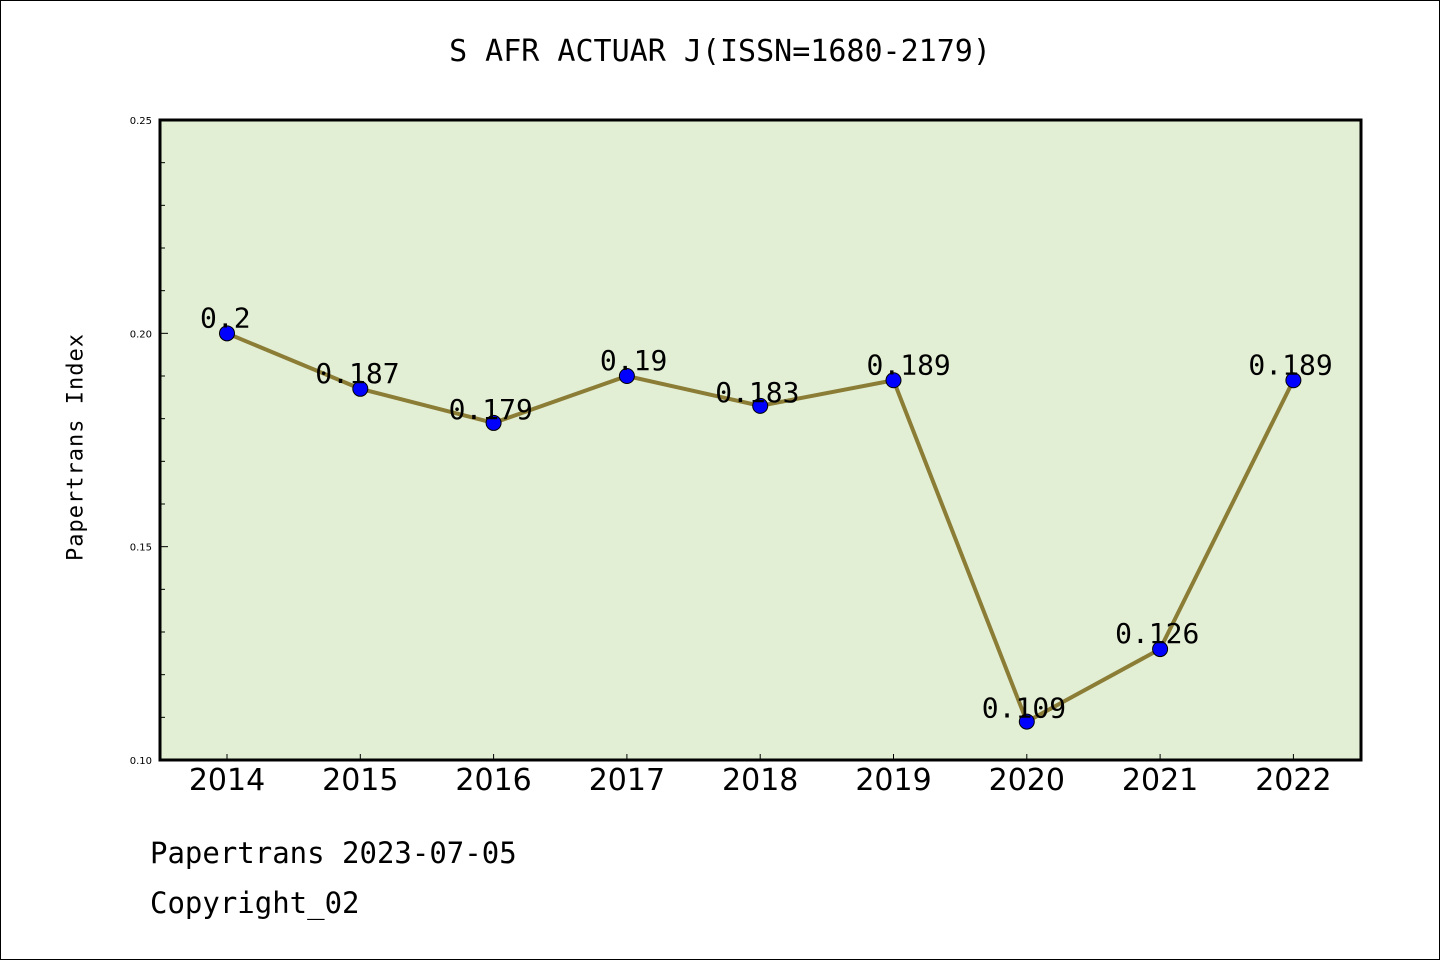 The image size is (1440, 960). I want to click on y-tick-label: 0.10, so click(141, 761).